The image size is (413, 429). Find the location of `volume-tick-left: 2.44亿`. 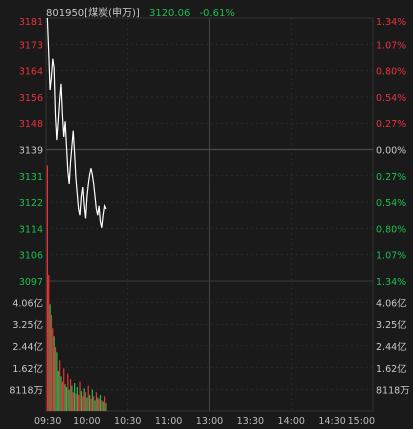

volume-tick-left: 2.44亿 is located at coordinates (27, 347).